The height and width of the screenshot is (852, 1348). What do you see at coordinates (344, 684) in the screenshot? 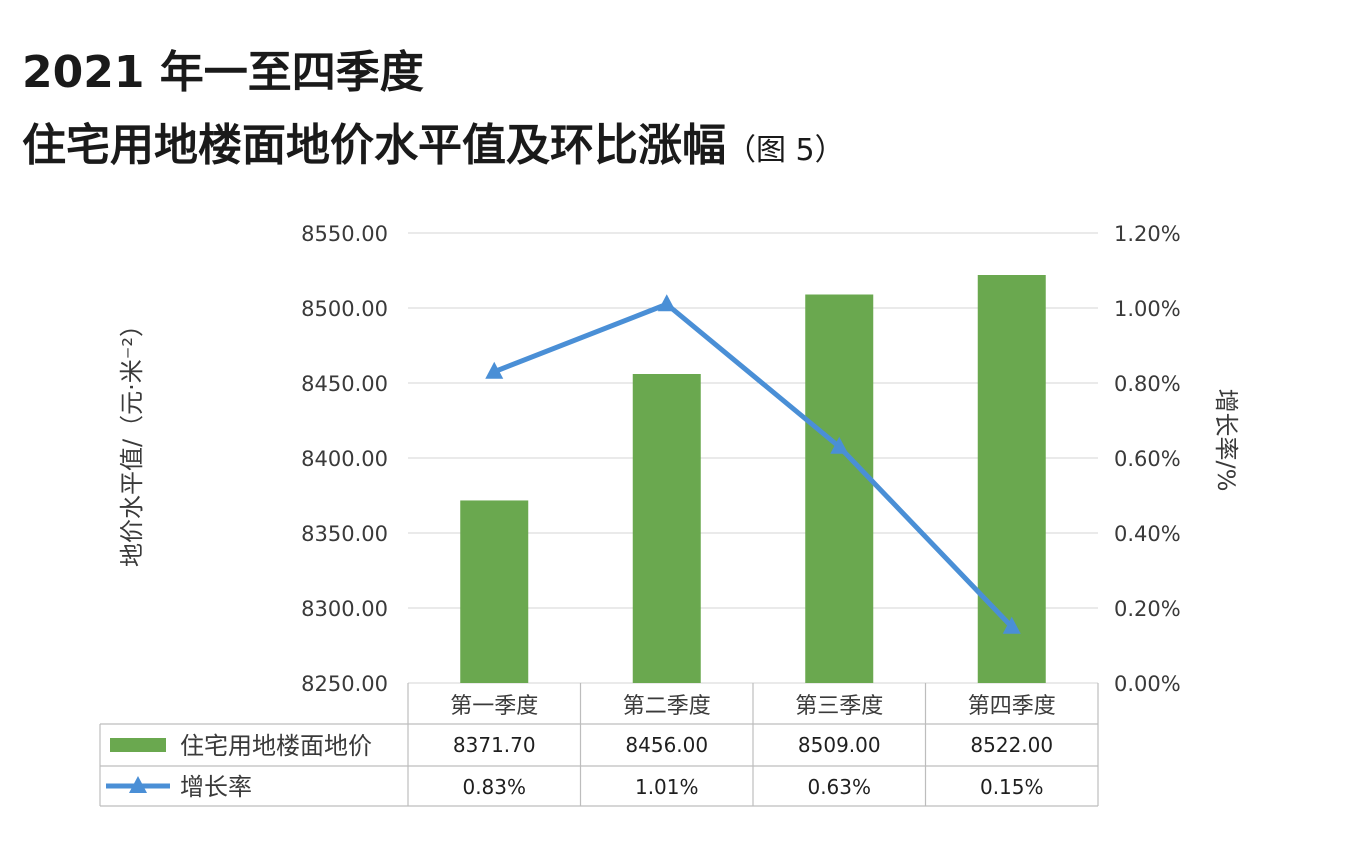
I see `y-left-tick-label: 8250.00` at bounding box center [344, 684].